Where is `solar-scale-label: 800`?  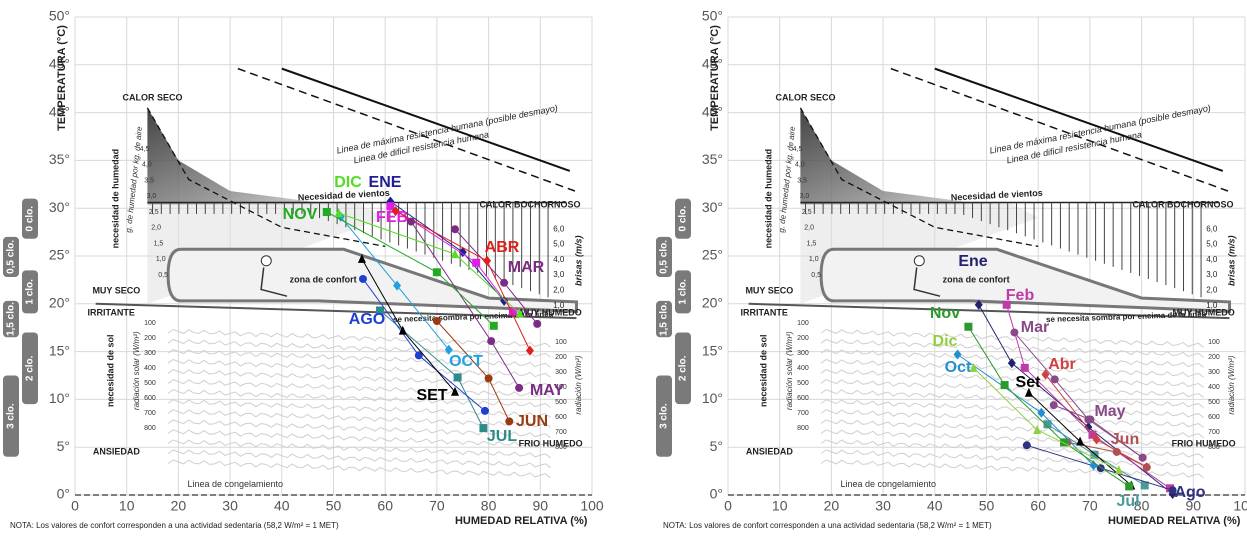
solar-scale-label: 800 is located at coordinates (150, 428).